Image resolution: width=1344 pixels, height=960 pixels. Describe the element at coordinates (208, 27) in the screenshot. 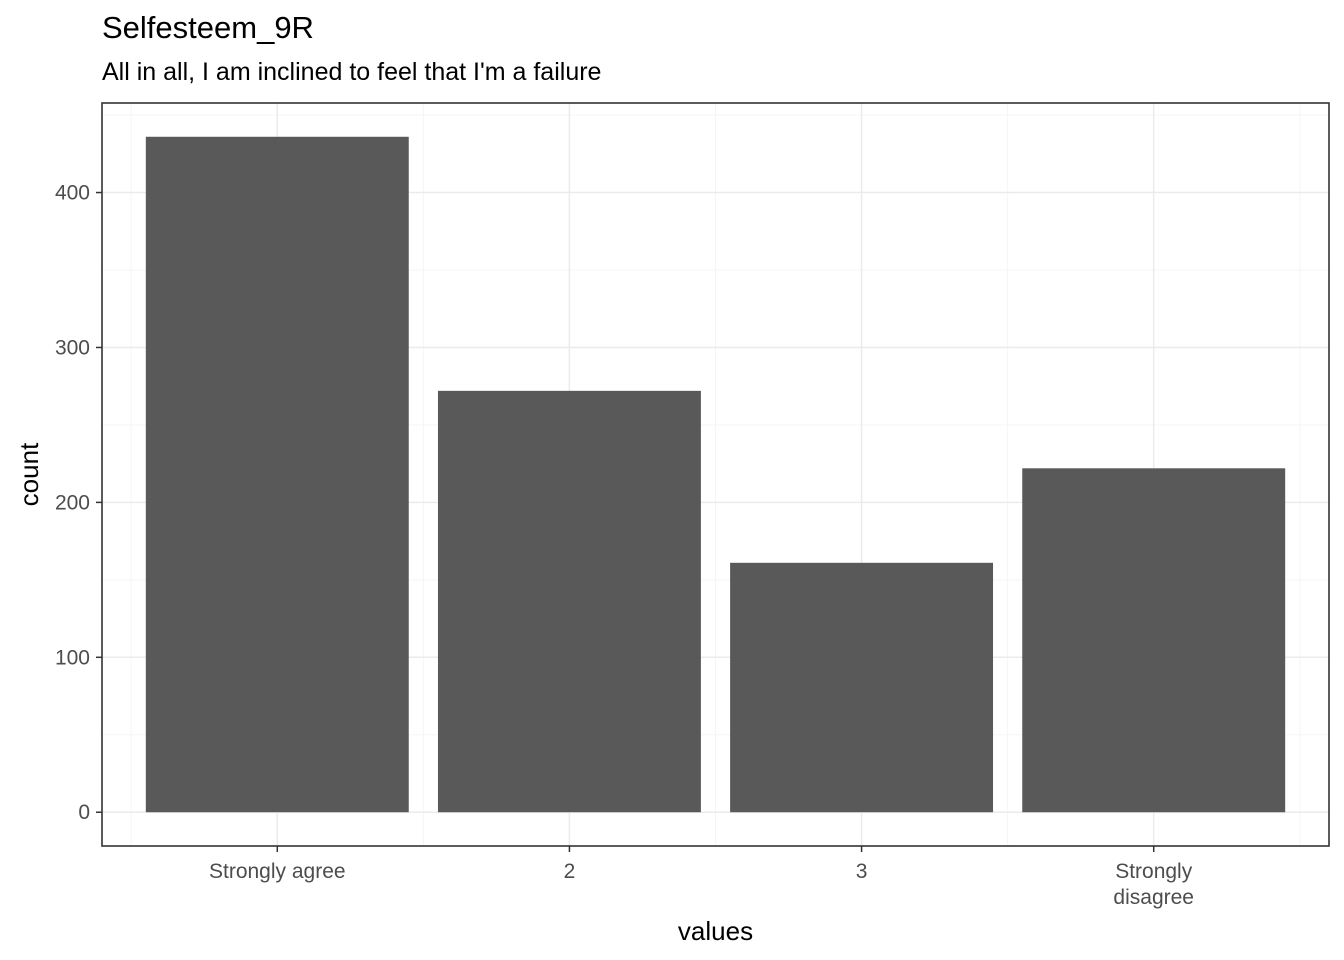

I see `chart-title: Selfesteem_9R` at that location.